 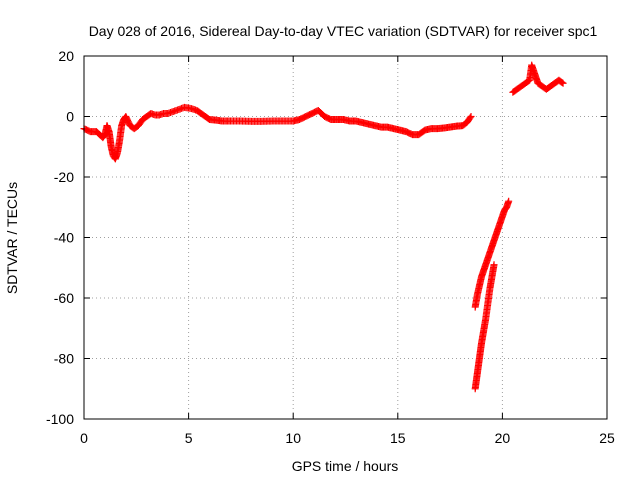 I want to click on y-tick-label: 0, so click(x=70, y=117).